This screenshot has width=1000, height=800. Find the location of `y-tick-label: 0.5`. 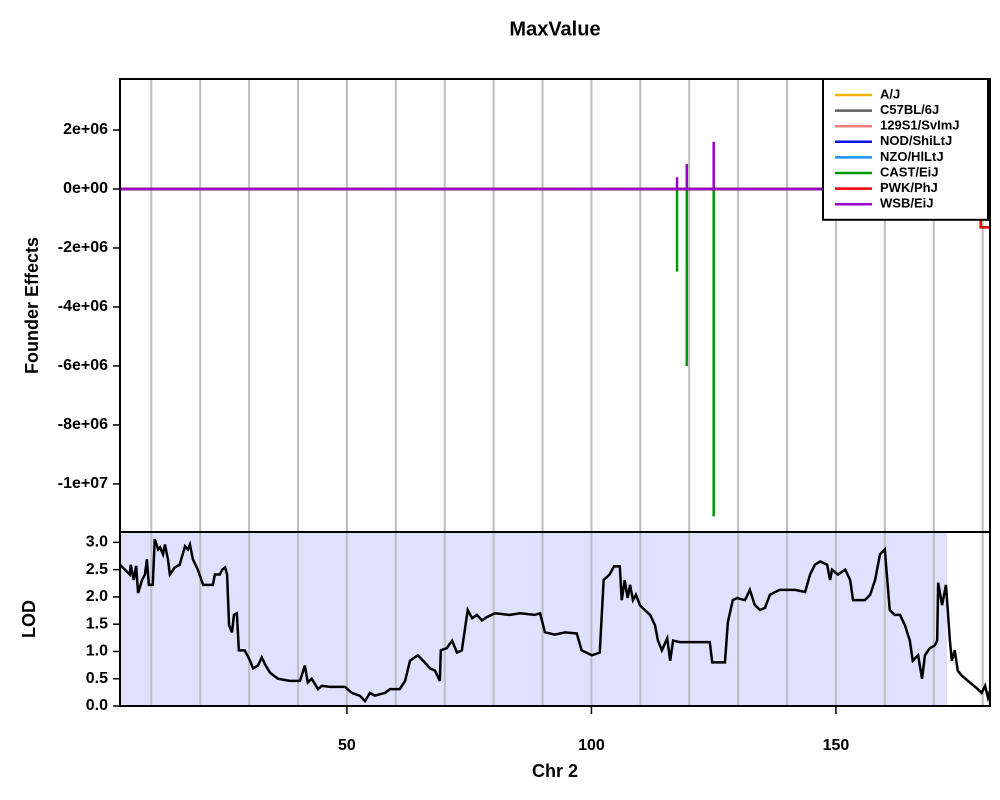

y-tick-label: 0.5 is located at coordinates (97, 678).